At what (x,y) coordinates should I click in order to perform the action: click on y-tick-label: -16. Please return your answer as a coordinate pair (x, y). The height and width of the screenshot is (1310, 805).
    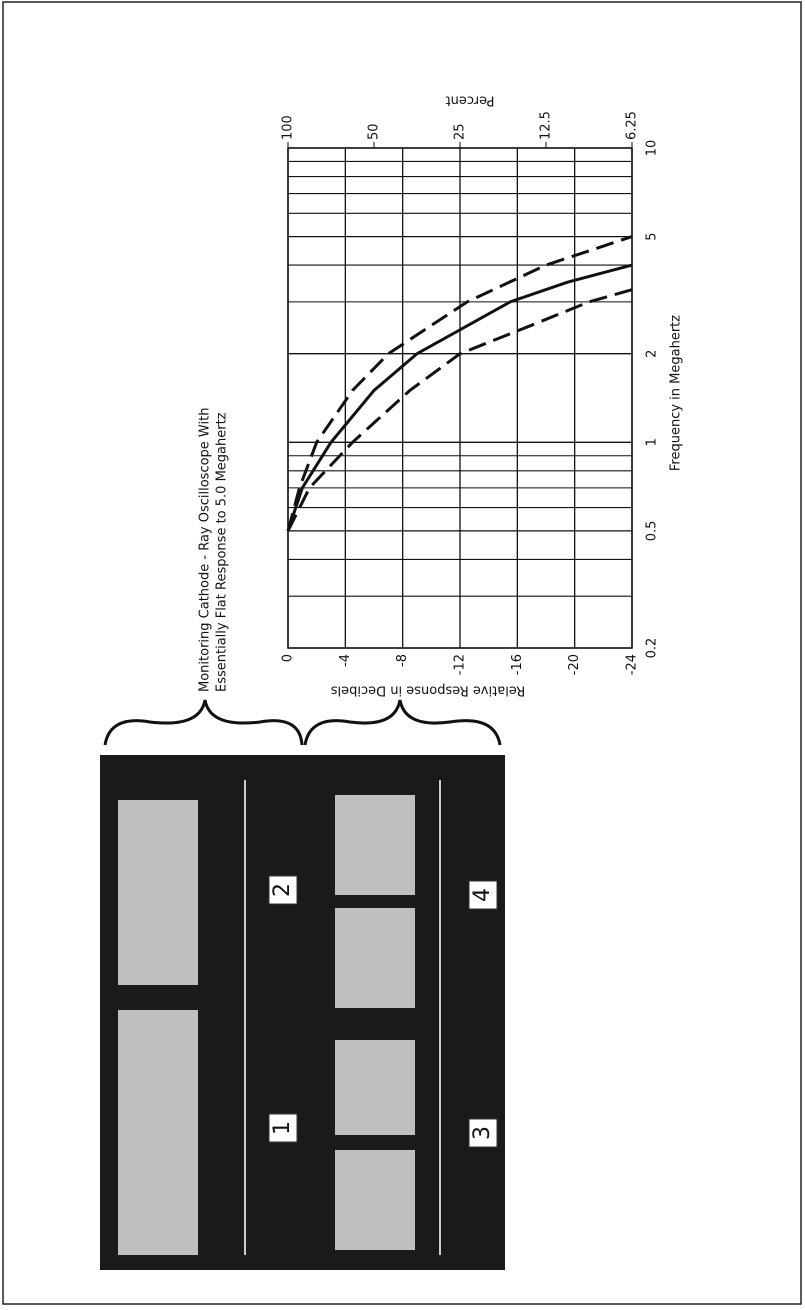
    Looking at the image, I should click on (517, 664).